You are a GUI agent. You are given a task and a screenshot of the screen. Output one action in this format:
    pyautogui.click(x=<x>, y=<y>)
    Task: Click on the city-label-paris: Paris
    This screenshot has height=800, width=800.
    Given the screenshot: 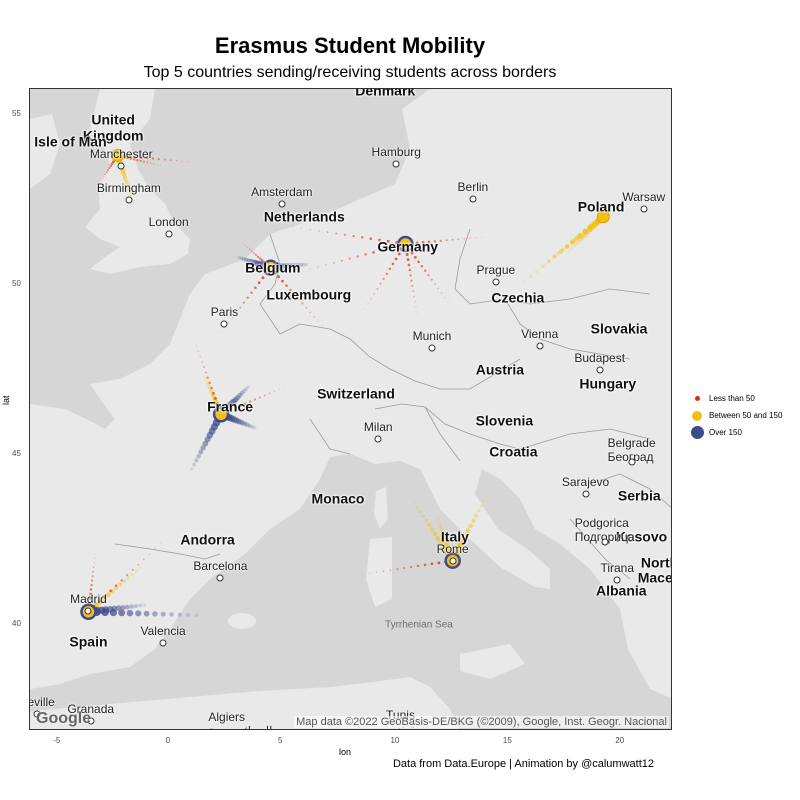 What is the action you would take?
    pyautogui.click(x=224, y=311)
    